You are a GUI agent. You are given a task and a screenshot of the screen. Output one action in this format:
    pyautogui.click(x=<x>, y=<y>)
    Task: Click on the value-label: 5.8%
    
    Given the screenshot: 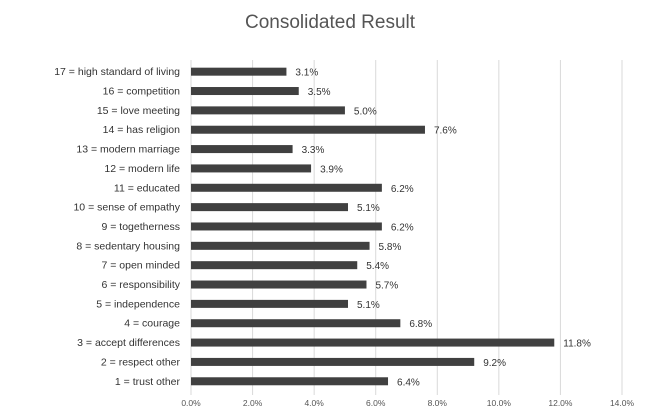 What is the action you would take?
    pyautogui.click(x=390, y=247)
    